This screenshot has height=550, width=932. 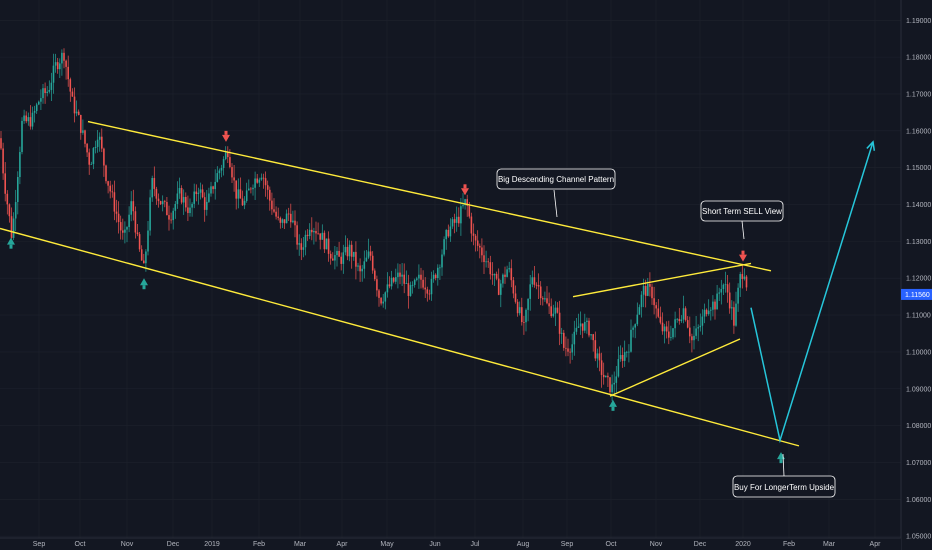 I want to click on channel-callout-box, so click(x=556, y=179).